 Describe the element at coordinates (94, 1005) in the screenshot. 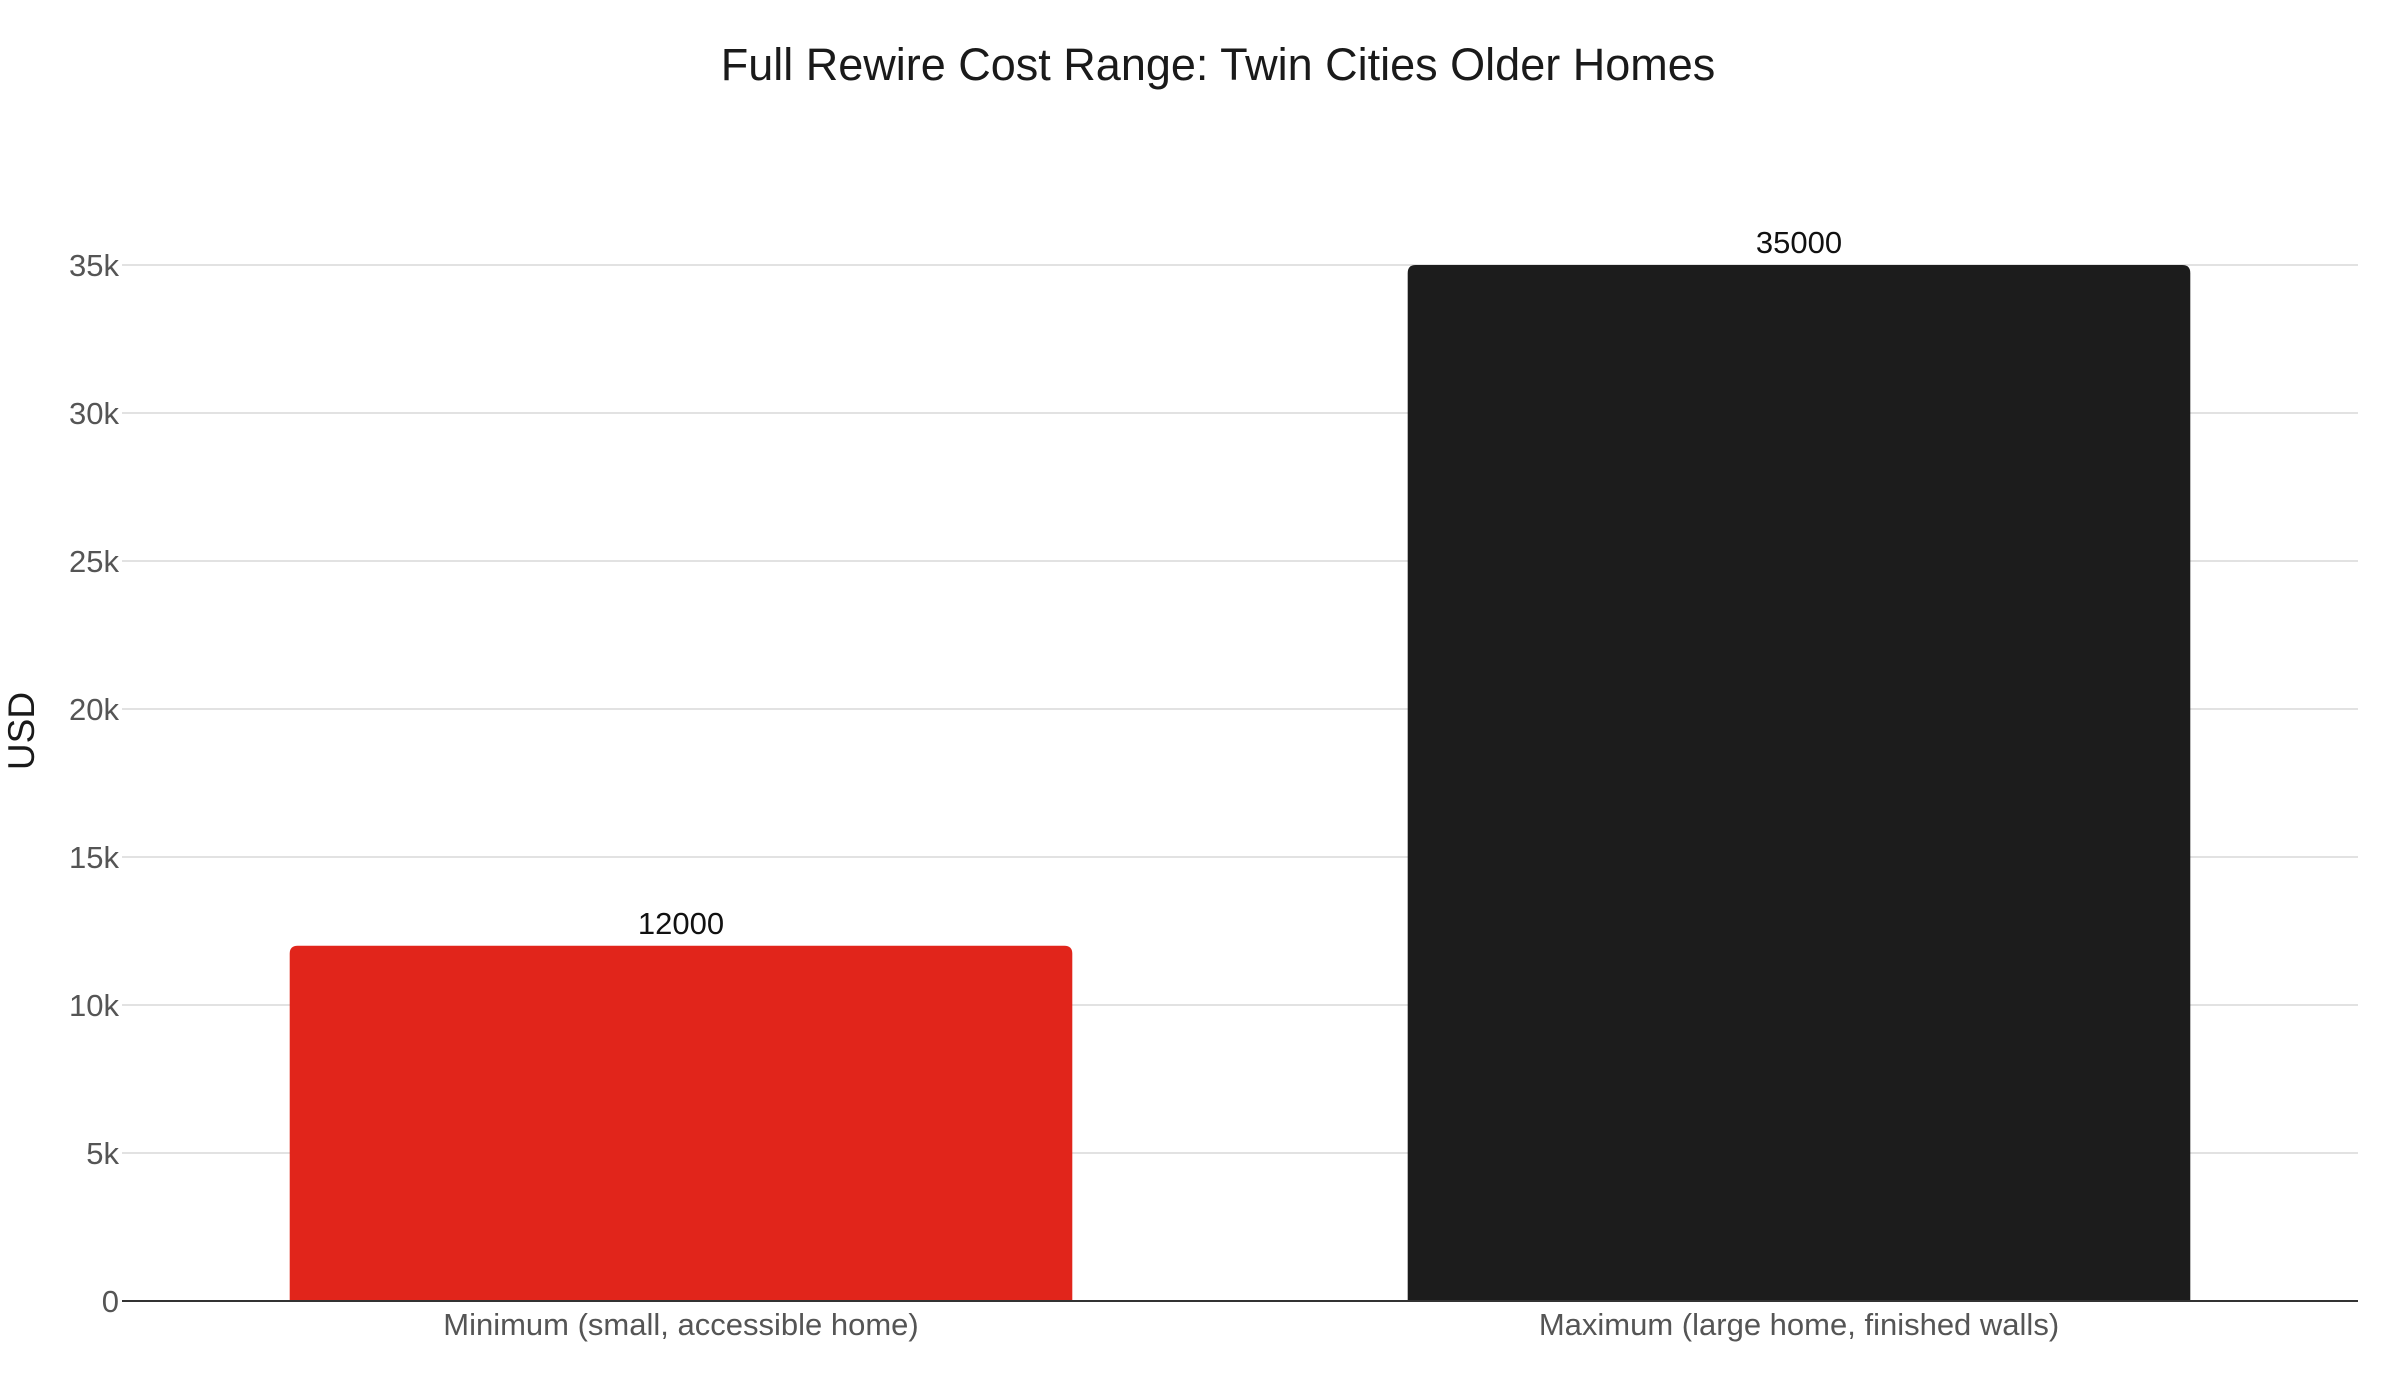

I see `y-tick-label: 10k` at that location.